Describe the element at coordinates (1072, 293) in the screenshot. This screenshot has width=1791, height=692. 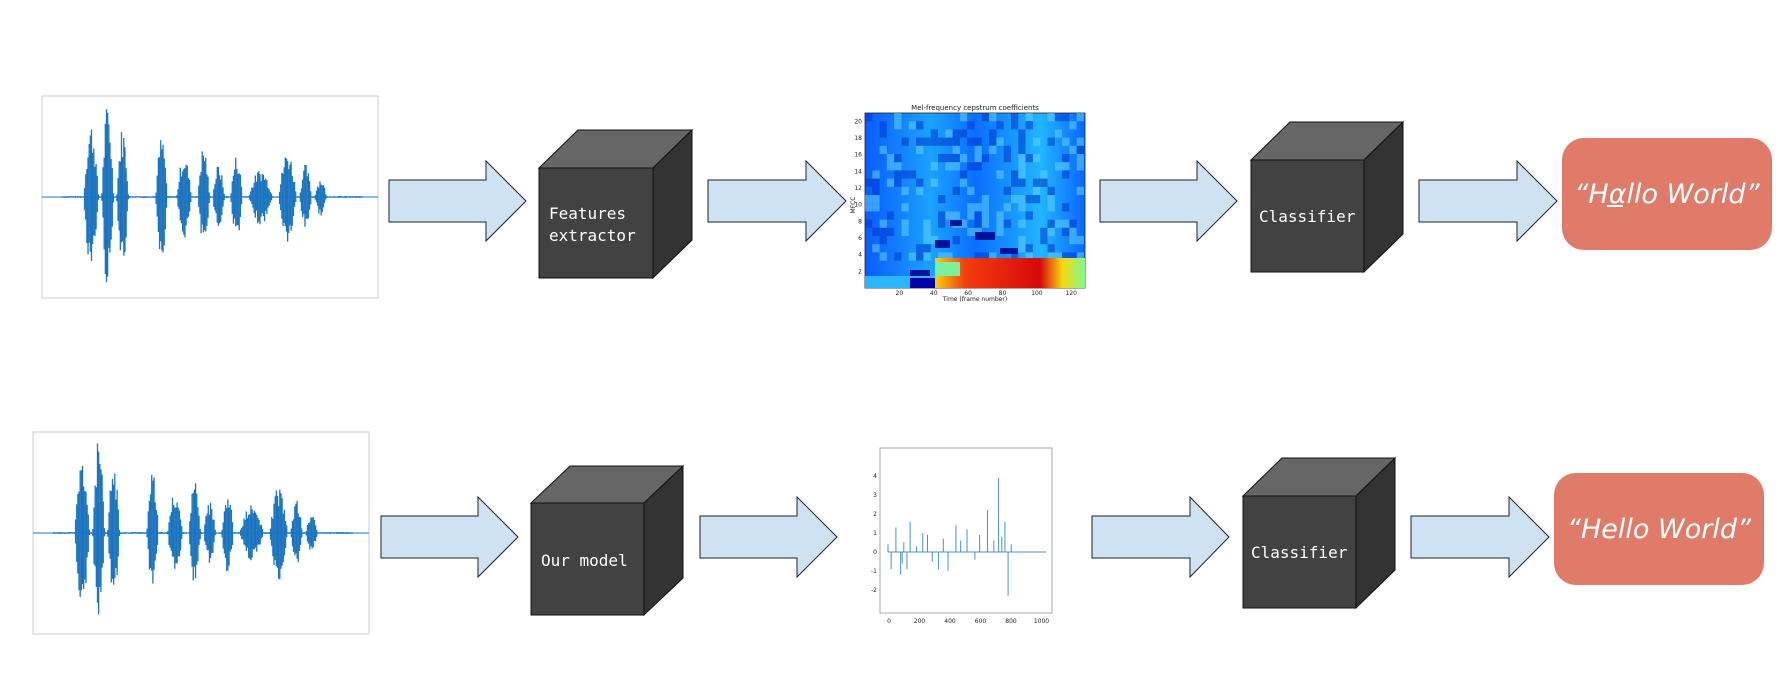
I see `mfcc-xtick: 120` at that location.